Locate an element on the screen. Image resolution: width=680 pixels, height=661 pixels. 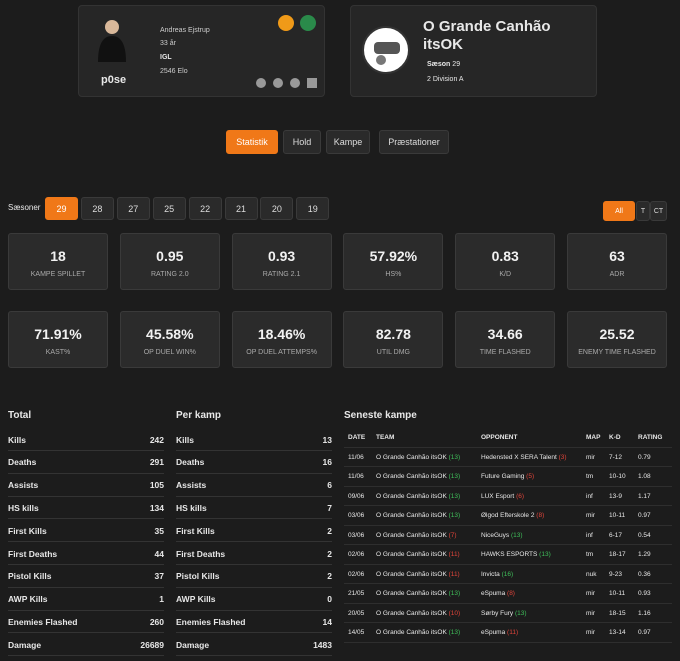
stat-label: UTIL DMG is located at coordinates (393, 352).